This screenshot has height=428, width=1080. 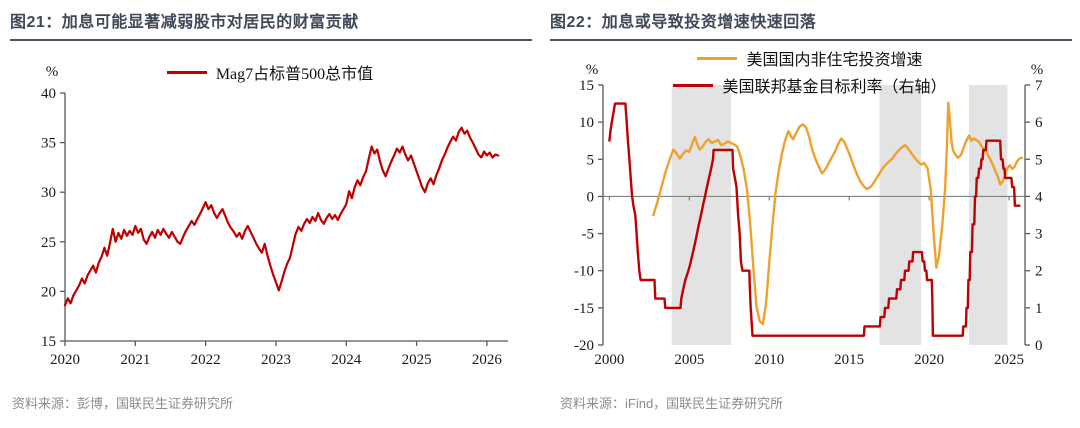 I want to click on svg-text: 2022, so click(x=206, y=360).